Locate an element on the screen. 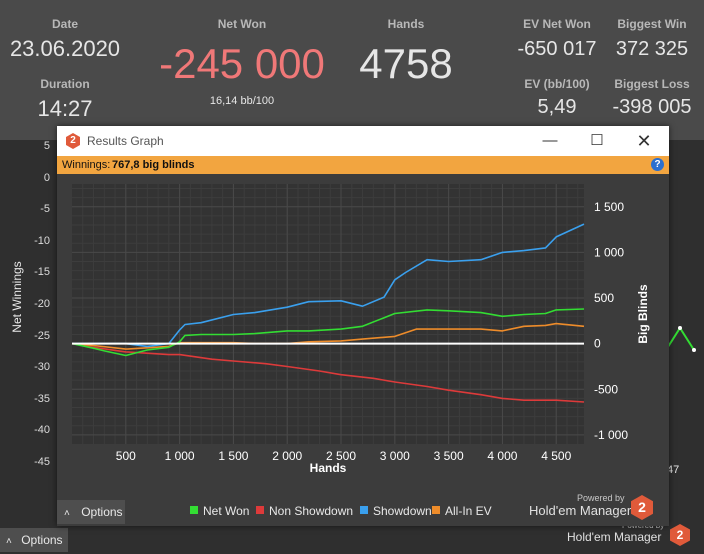 Image resolution: width=704 pixels, height=554 pixels. series-line-non-showdown is located at coordinates (328, 372).